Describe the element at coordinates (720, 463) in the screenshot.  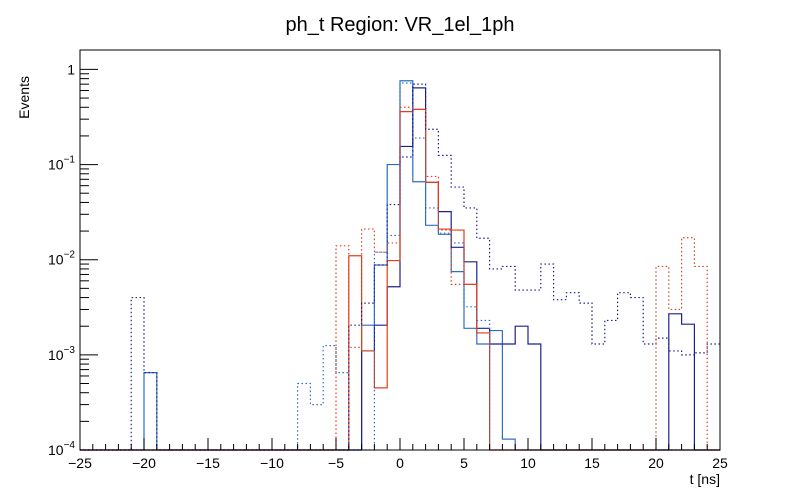
I see `x-tick-label: 25` at that location.